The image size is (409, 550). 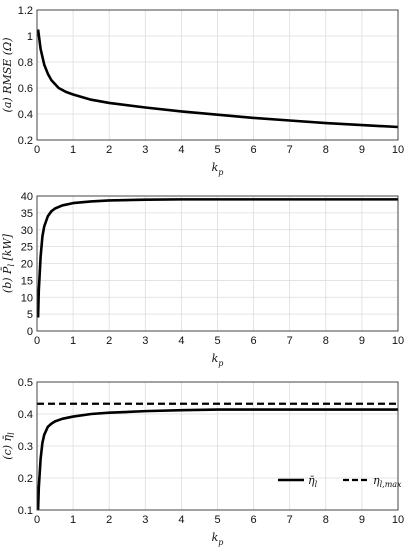 I want to click on y-tick-label: 0.5, so click(x=25, y=383).